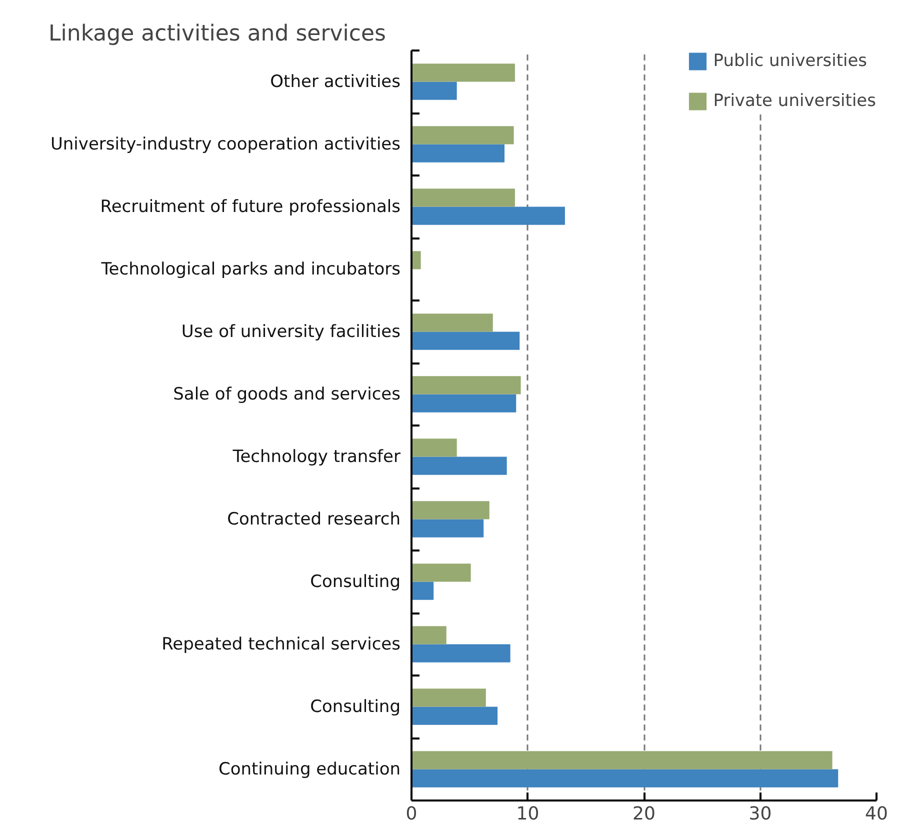 The width and height of the screenshot is (900, 823). Describe the element at coordinates (412, 813) in the screenshot. I see `x-tick-label: 0` at that location.